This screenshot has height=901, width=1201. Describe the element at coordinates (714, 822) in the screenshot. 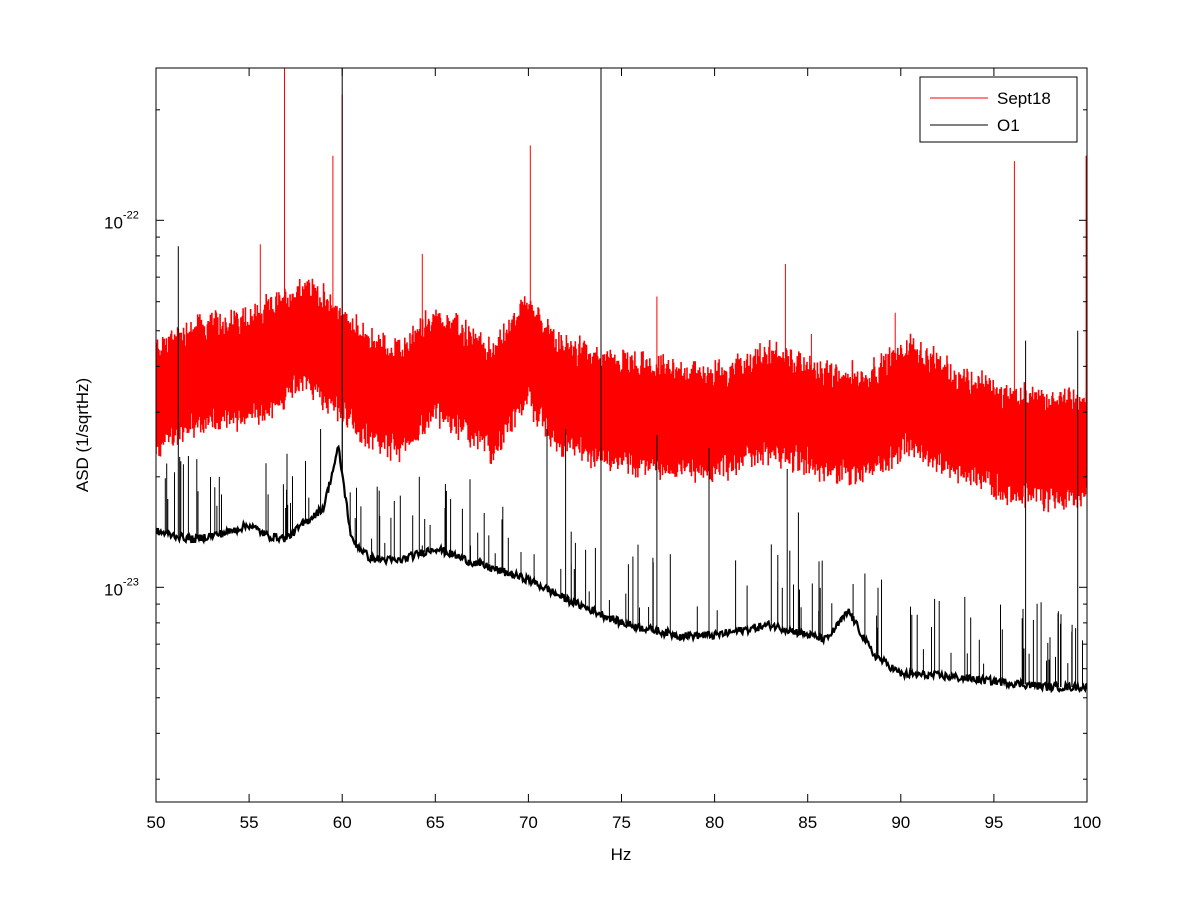

I see `x-tick-label: 80` at that location.